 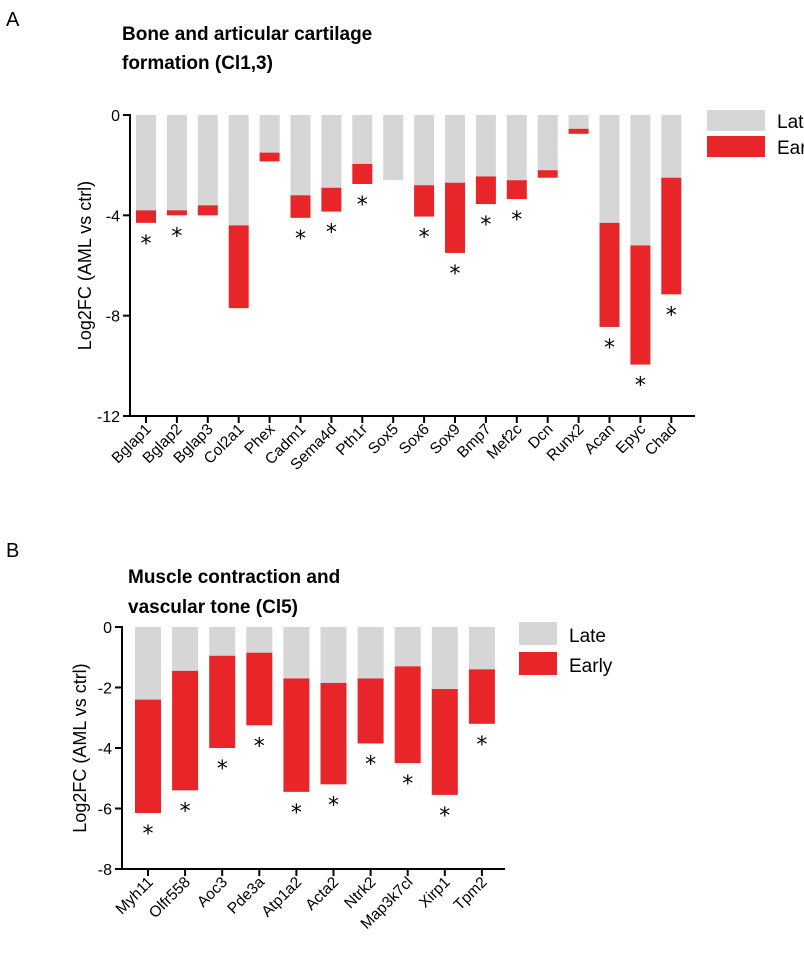 What do you see at coordinates (352, 440) in the screenshot?
I see `x-tick-label: Pth1r` at bounding box center [352, 440].